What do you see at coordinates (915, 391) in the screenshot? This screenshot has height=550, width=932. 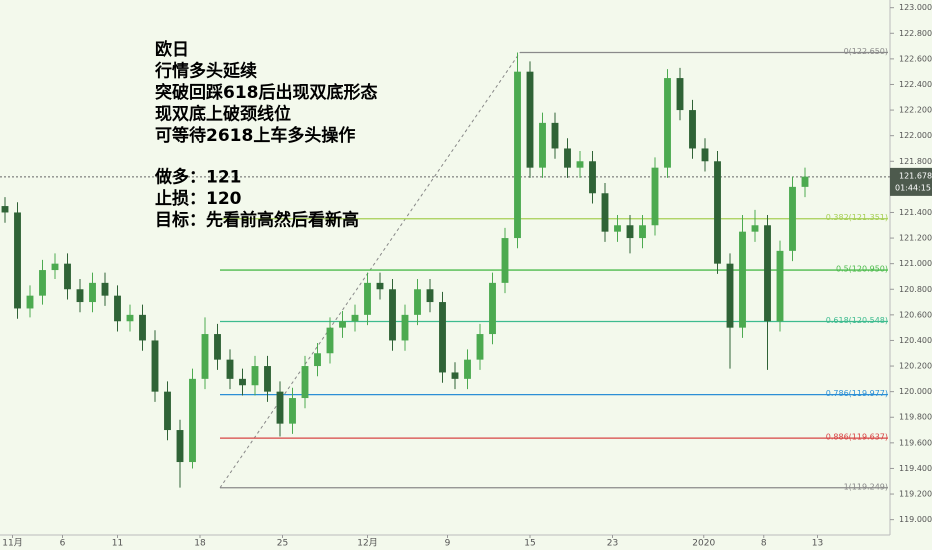 I see `y-tick-label: 120.000` at bounding box center [915, 391].